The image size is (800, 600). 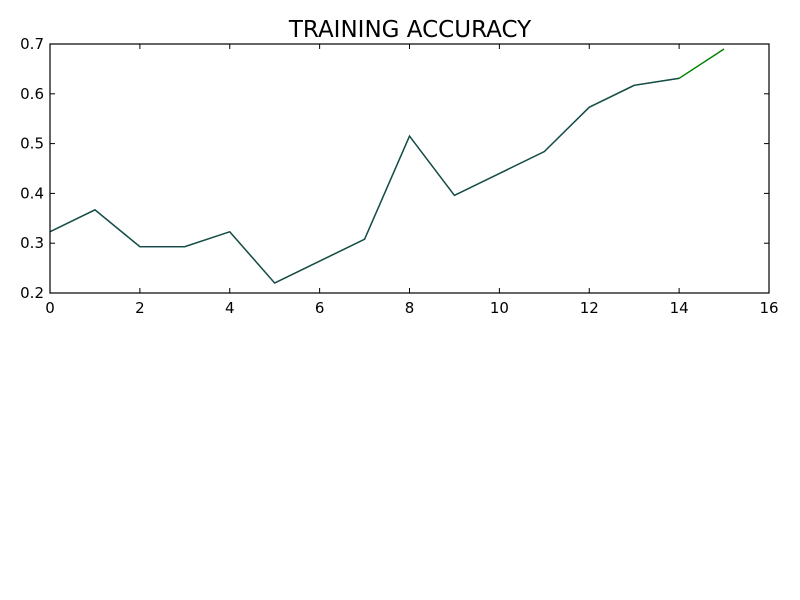 What do you see at coordinates (679, 308) in the screenshot?
I see `x-tick-label: 14` at bounding box center [679, 308].